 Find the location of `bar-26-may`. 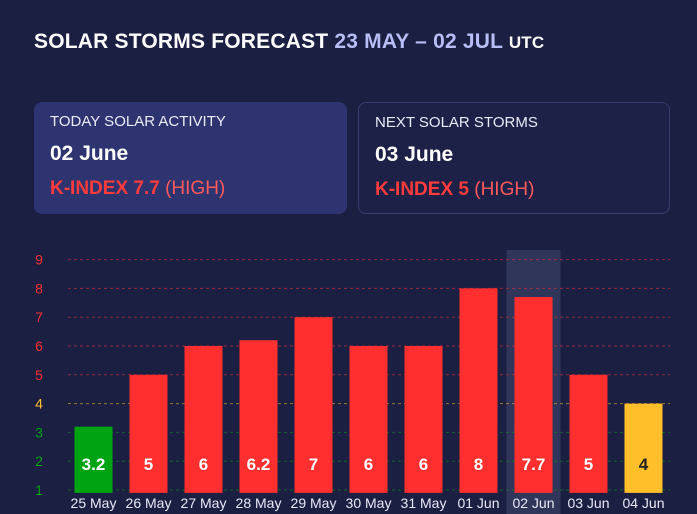

bar-26-may is located at coordinates (148, 433).